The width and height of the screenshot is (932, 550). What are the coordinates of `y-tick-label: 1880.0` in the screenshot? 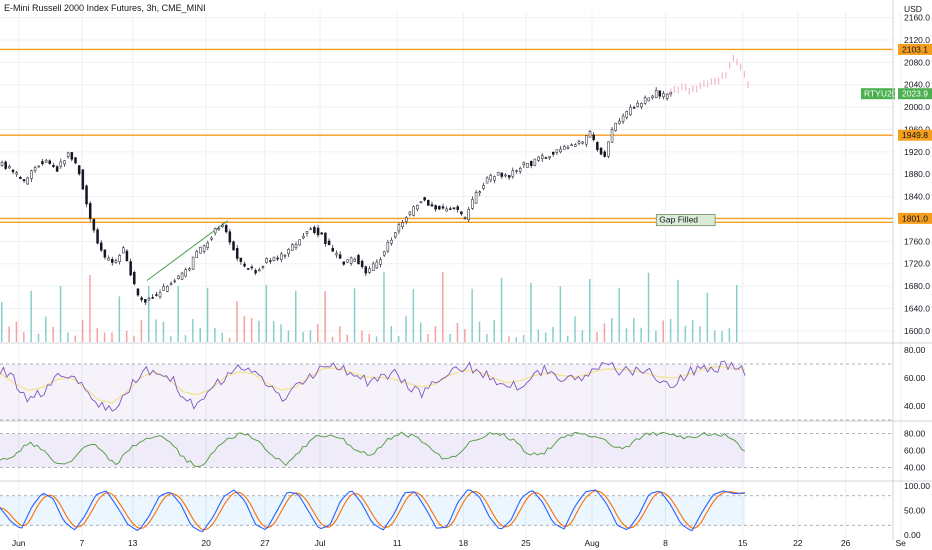 It's located at (917, 174).